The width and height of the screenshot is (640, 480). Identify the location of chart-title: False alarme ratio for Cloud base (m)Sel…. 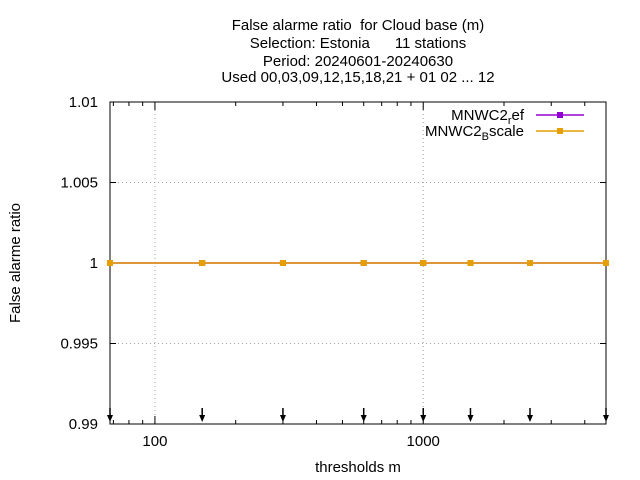
(357, 51).